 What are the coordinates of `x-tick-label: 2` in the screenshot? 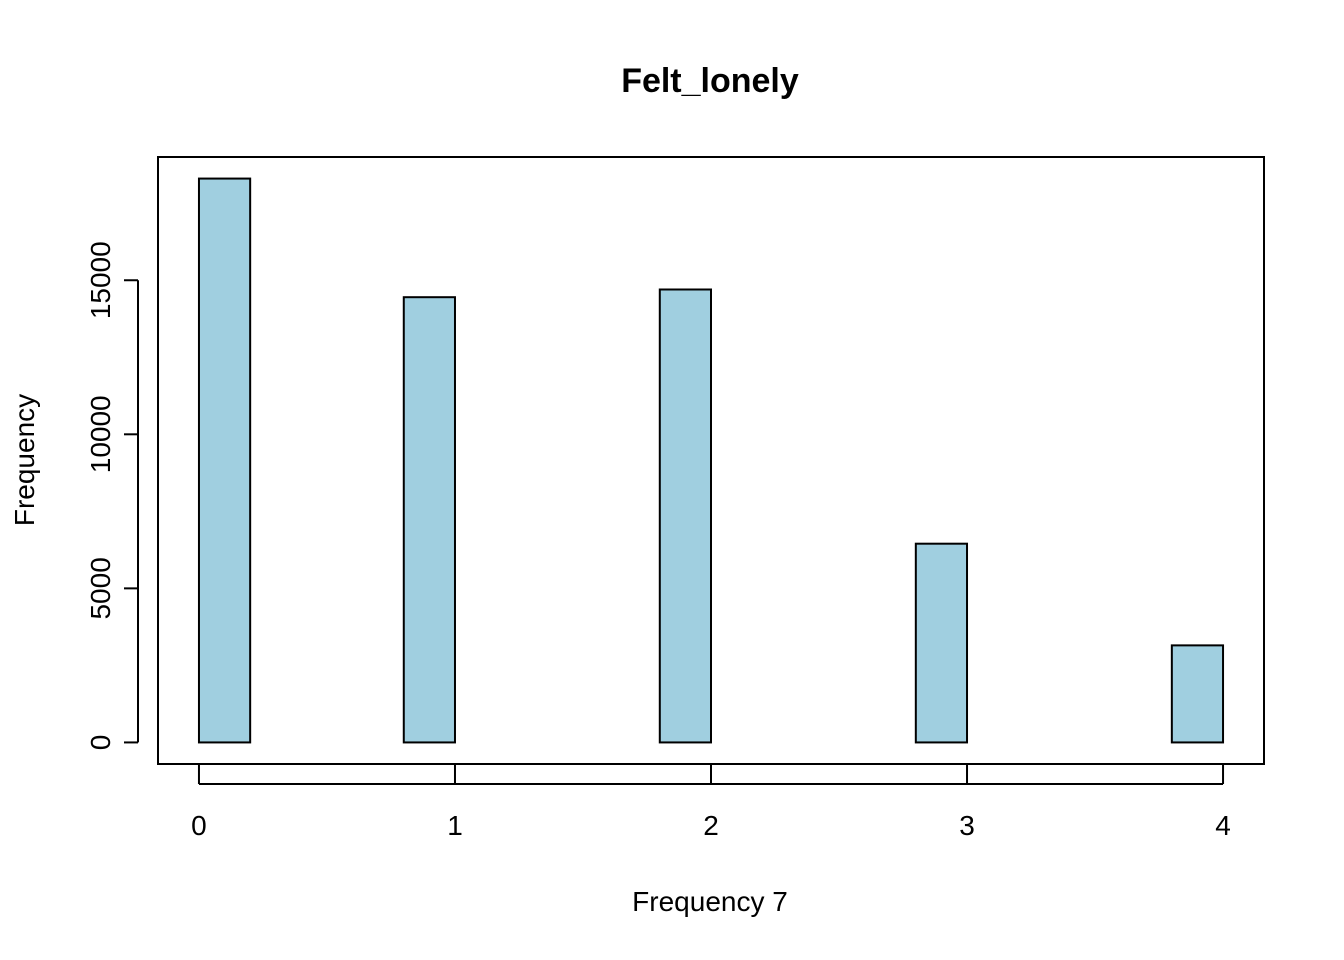 It's located at (711, 825).